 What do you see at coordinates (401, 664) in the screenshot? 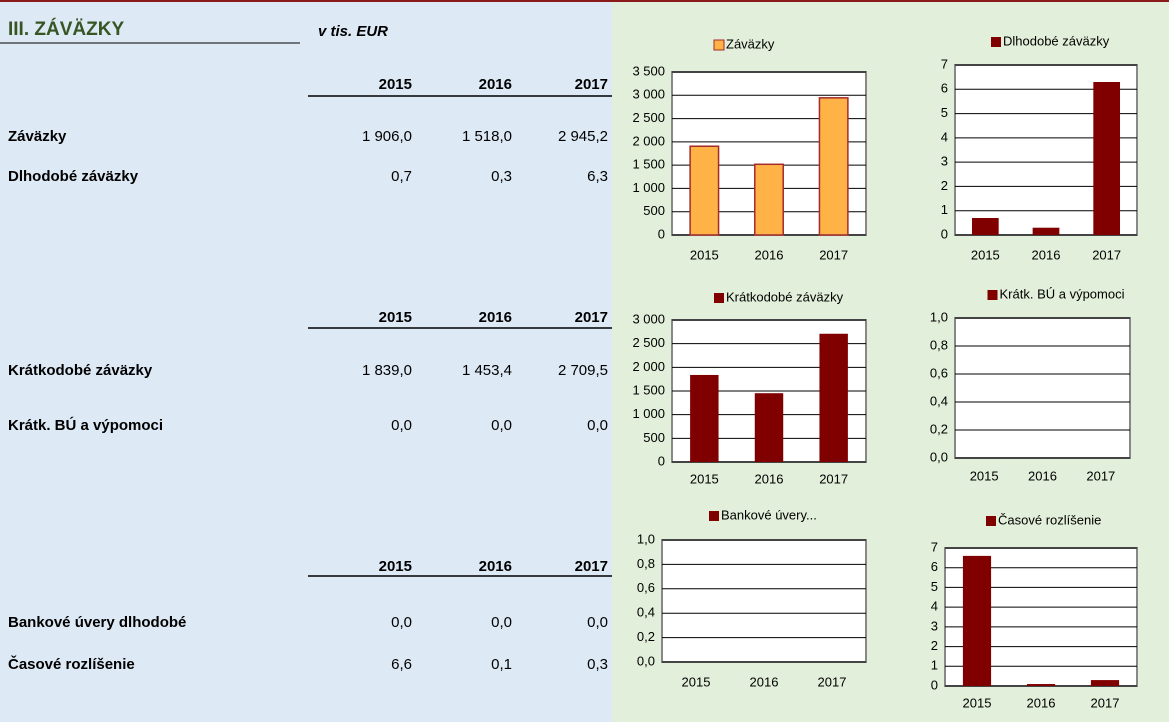
I see `cell-value: 6,6` at bounding box center [401, 664].